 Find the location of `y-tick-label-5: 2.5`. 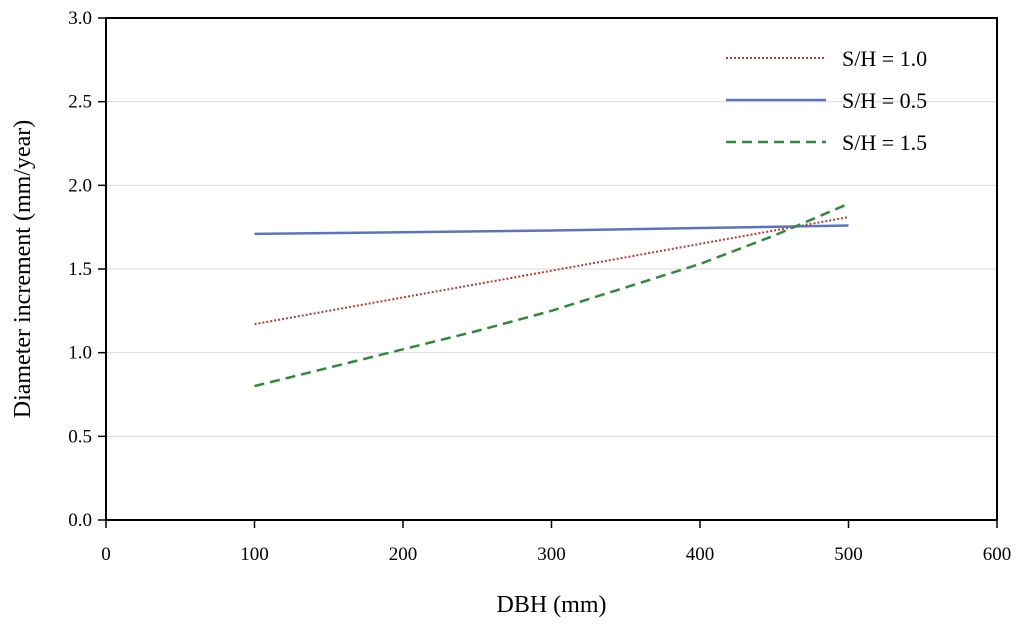

y-tick-label-5: 2.5 is located at coordinates (80, 102).